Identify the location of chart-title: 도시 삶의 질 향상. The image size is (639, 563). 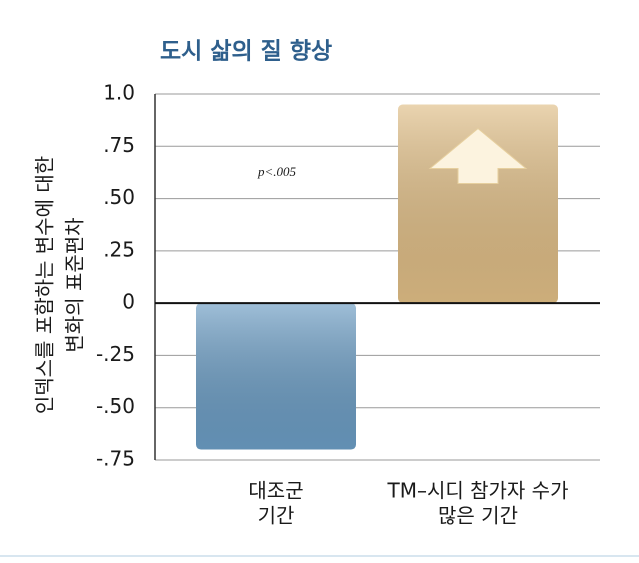
(246, 52).